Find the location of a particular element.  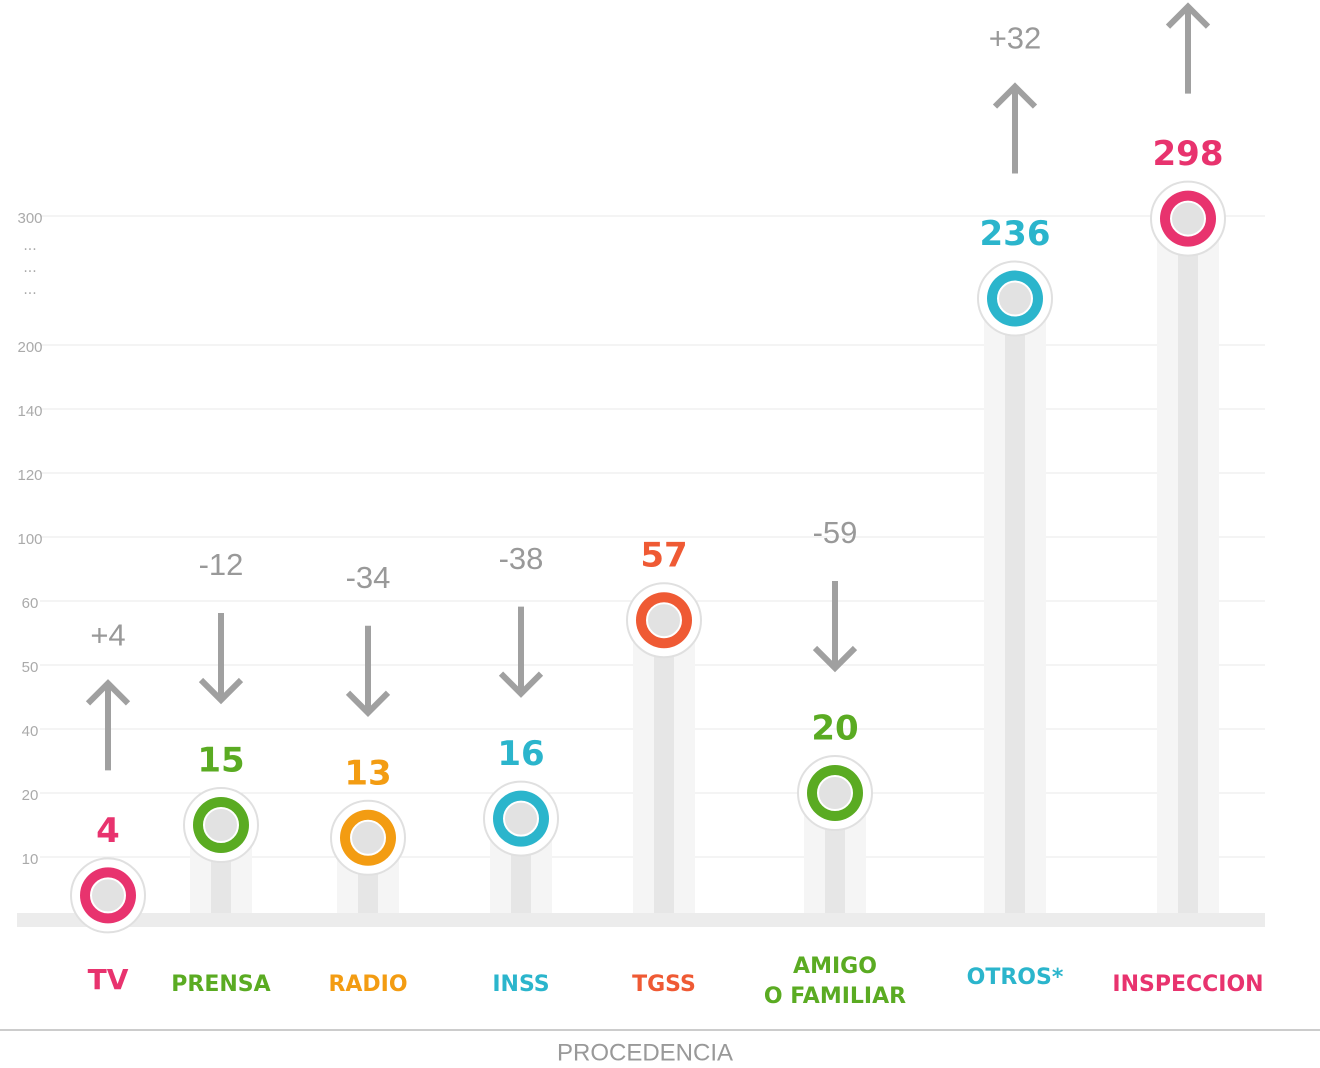

category-group: 20 -59 is located at coordinates (835, 714).